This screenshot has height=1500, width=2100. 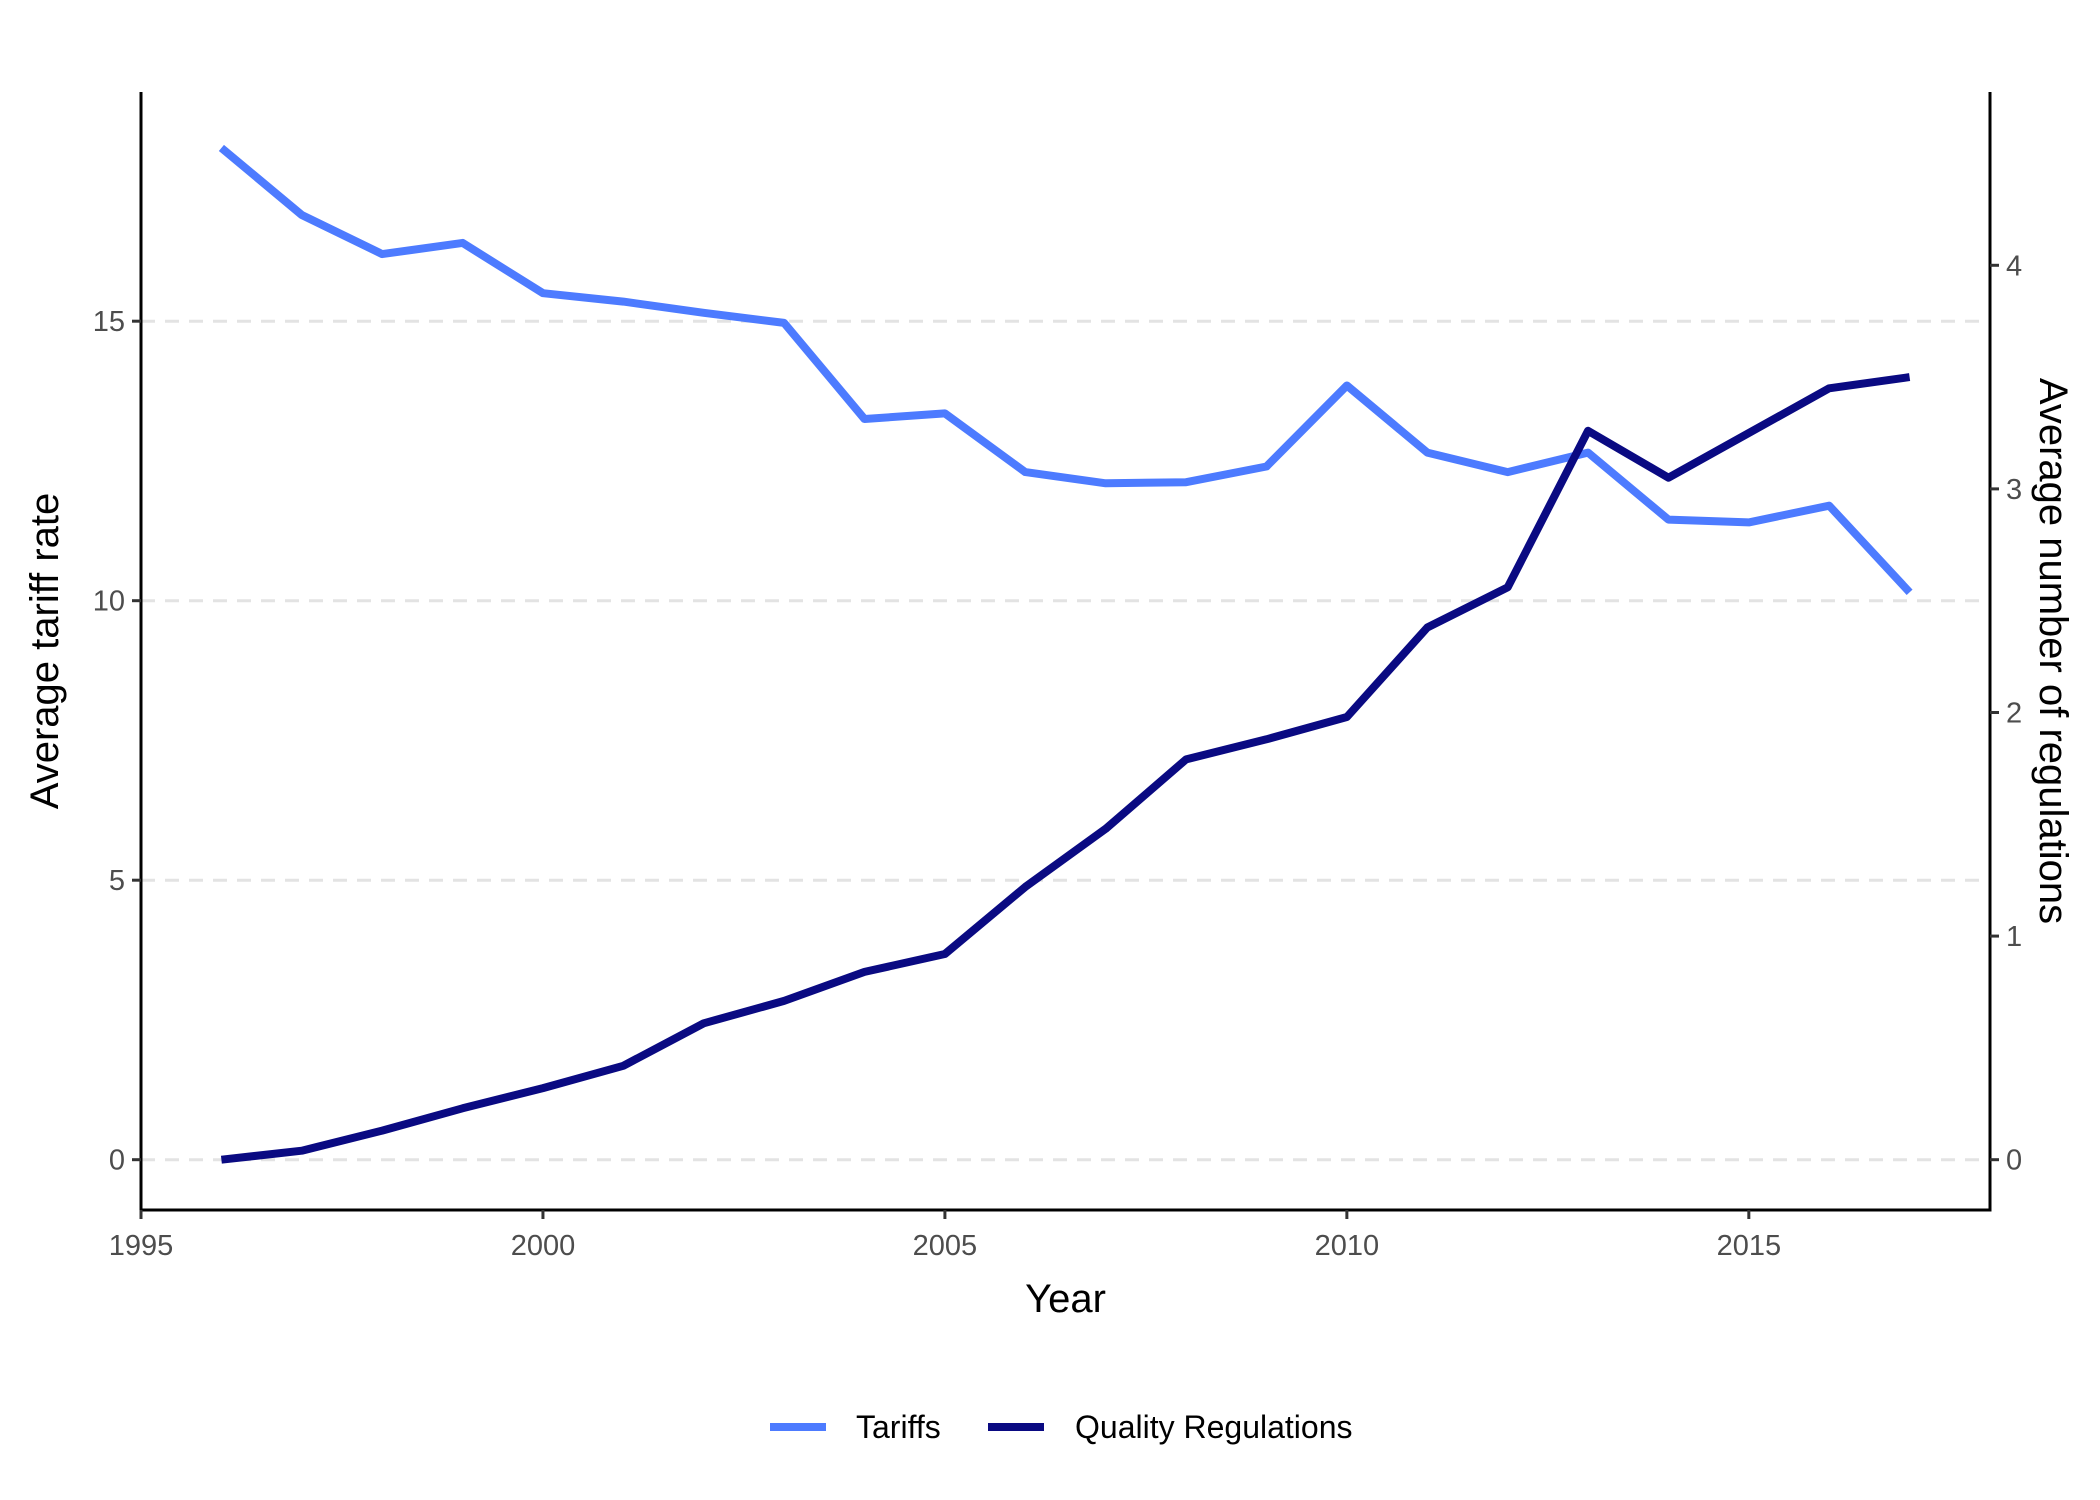 I want to click on x-tick-label-1995: 1995, so click(x=141, y=1246).